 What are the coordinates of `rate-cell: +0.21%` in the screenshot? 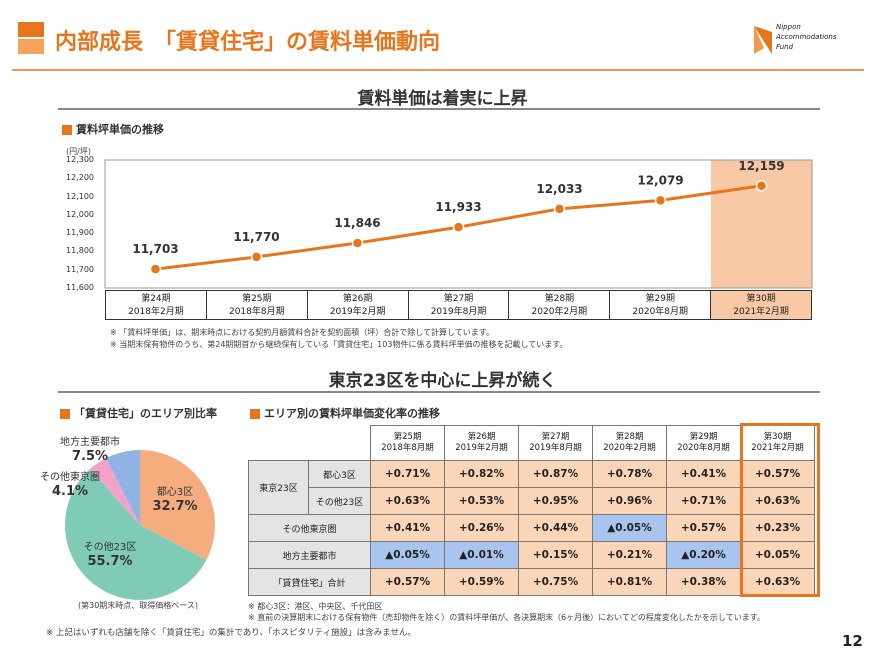 It's located at (629, 555).